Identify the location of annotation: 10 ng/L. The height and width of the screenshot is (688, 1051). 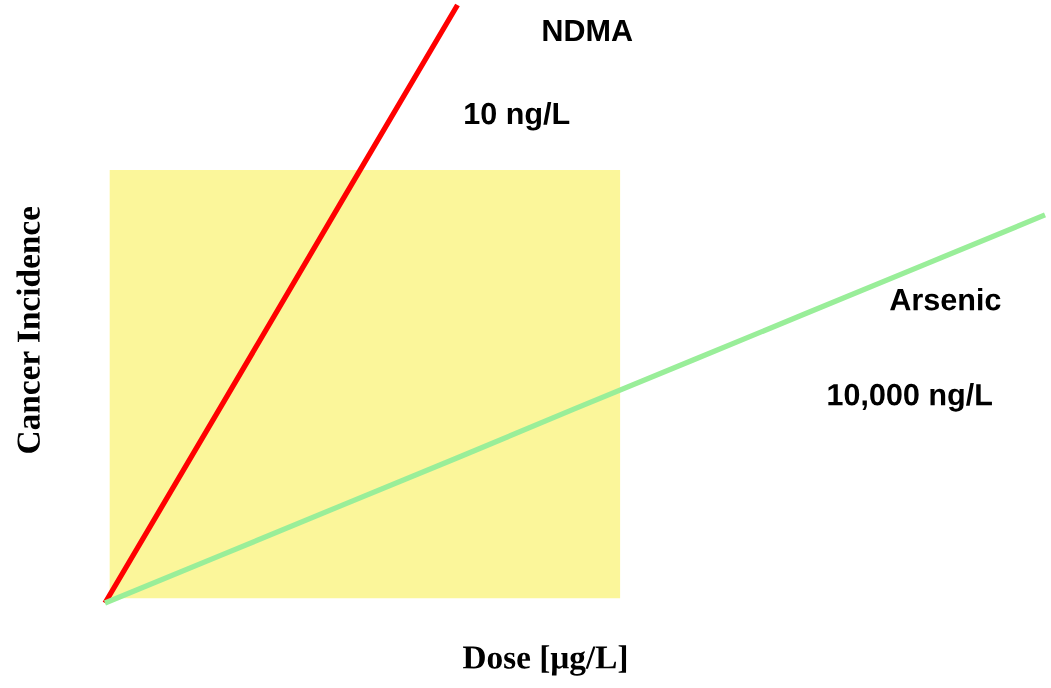
(517, 116).